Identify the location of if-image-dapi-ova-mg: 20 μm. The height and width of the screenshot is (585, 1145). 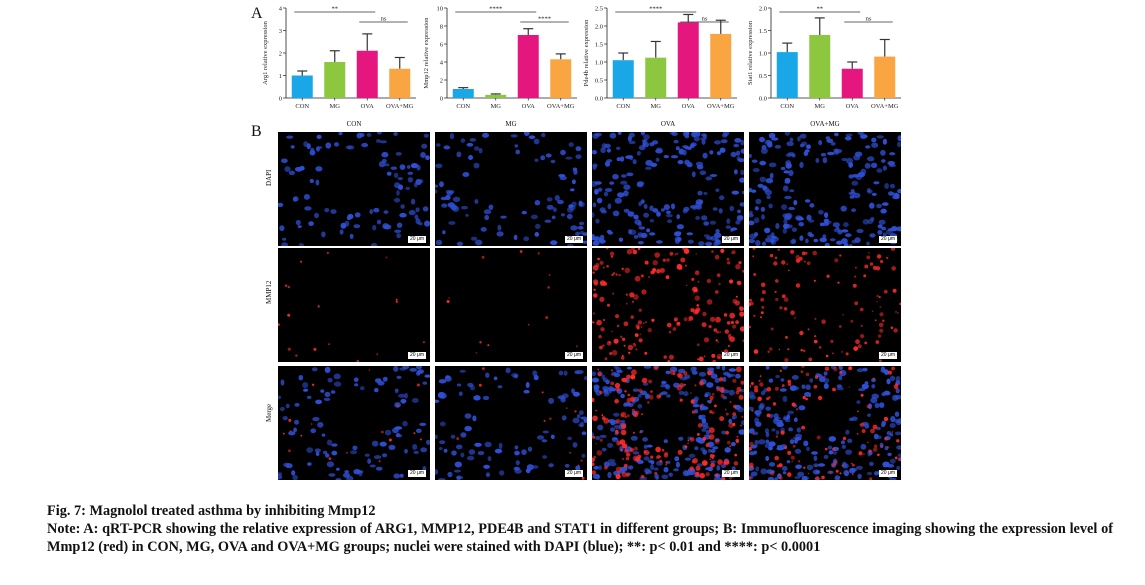
(825, 189).